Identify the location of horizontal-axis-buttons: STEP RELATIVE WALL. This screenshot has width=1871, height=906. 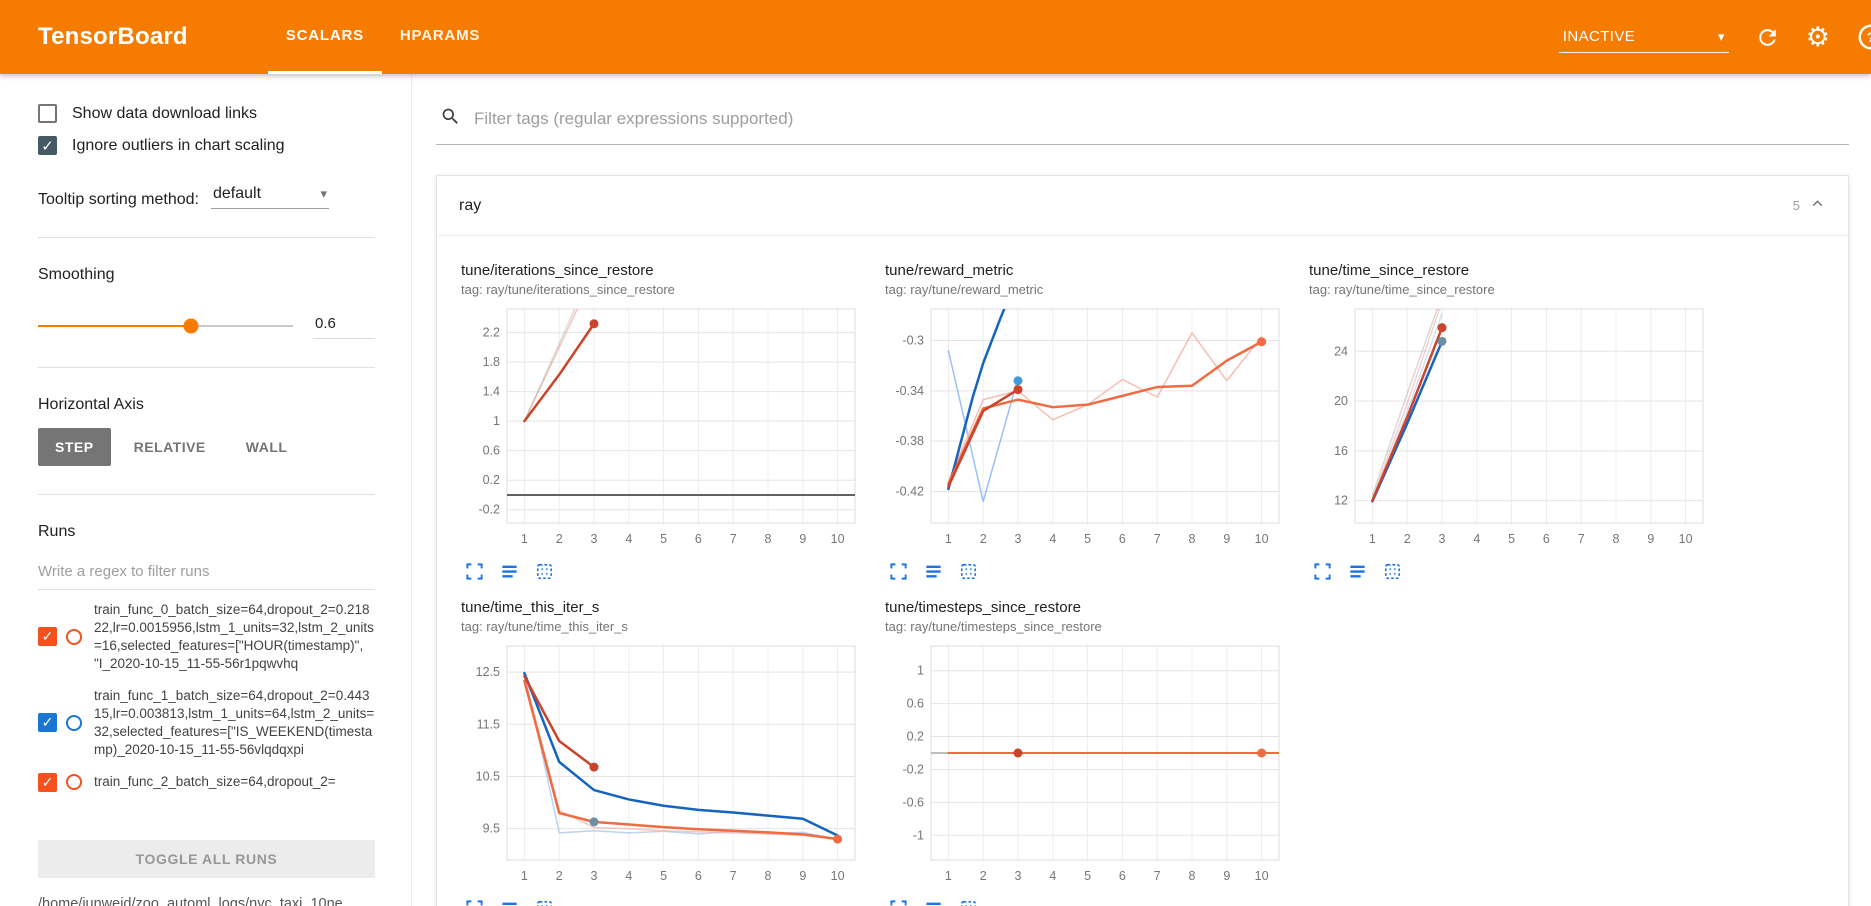
(206, 447).